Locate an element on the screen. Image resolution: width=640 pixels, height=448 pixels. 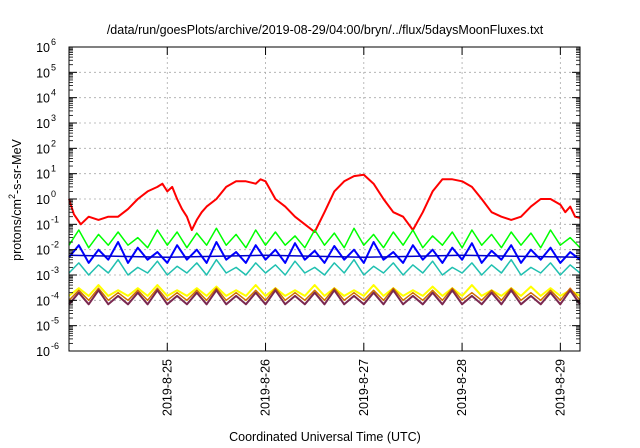
x-tick-label: 2019-8-27 is located at coordinates (364, 387).